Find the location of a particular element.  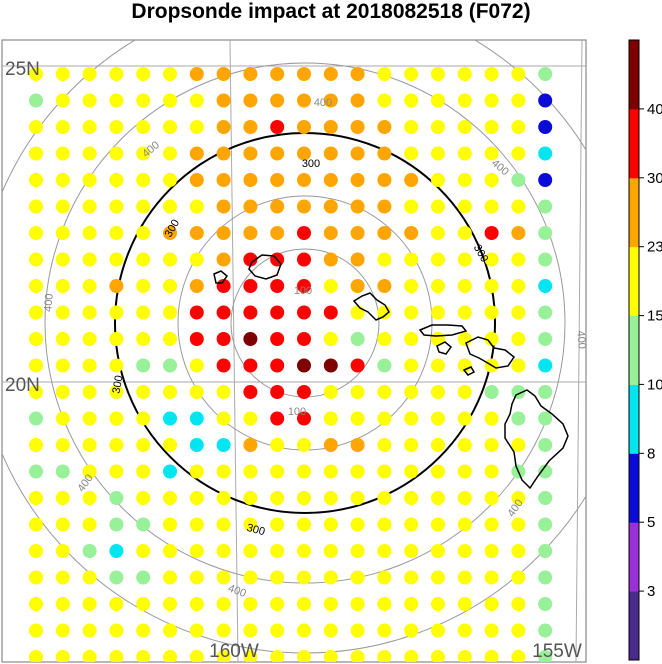

colorbar-frame is located at coordinates (634, 350).